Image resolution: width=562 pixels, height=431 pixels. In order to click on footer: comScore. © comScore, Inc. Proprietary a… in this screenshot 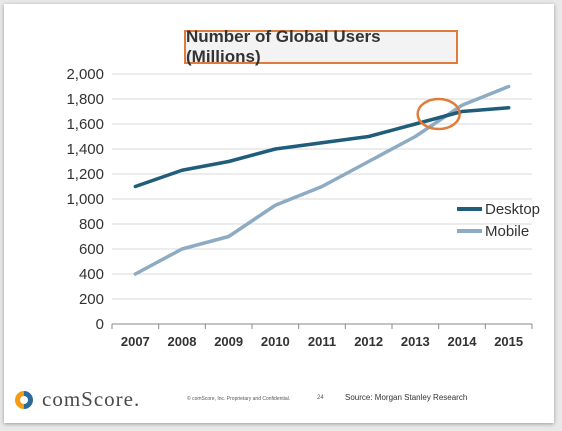, I will do `click(279, 400)`.